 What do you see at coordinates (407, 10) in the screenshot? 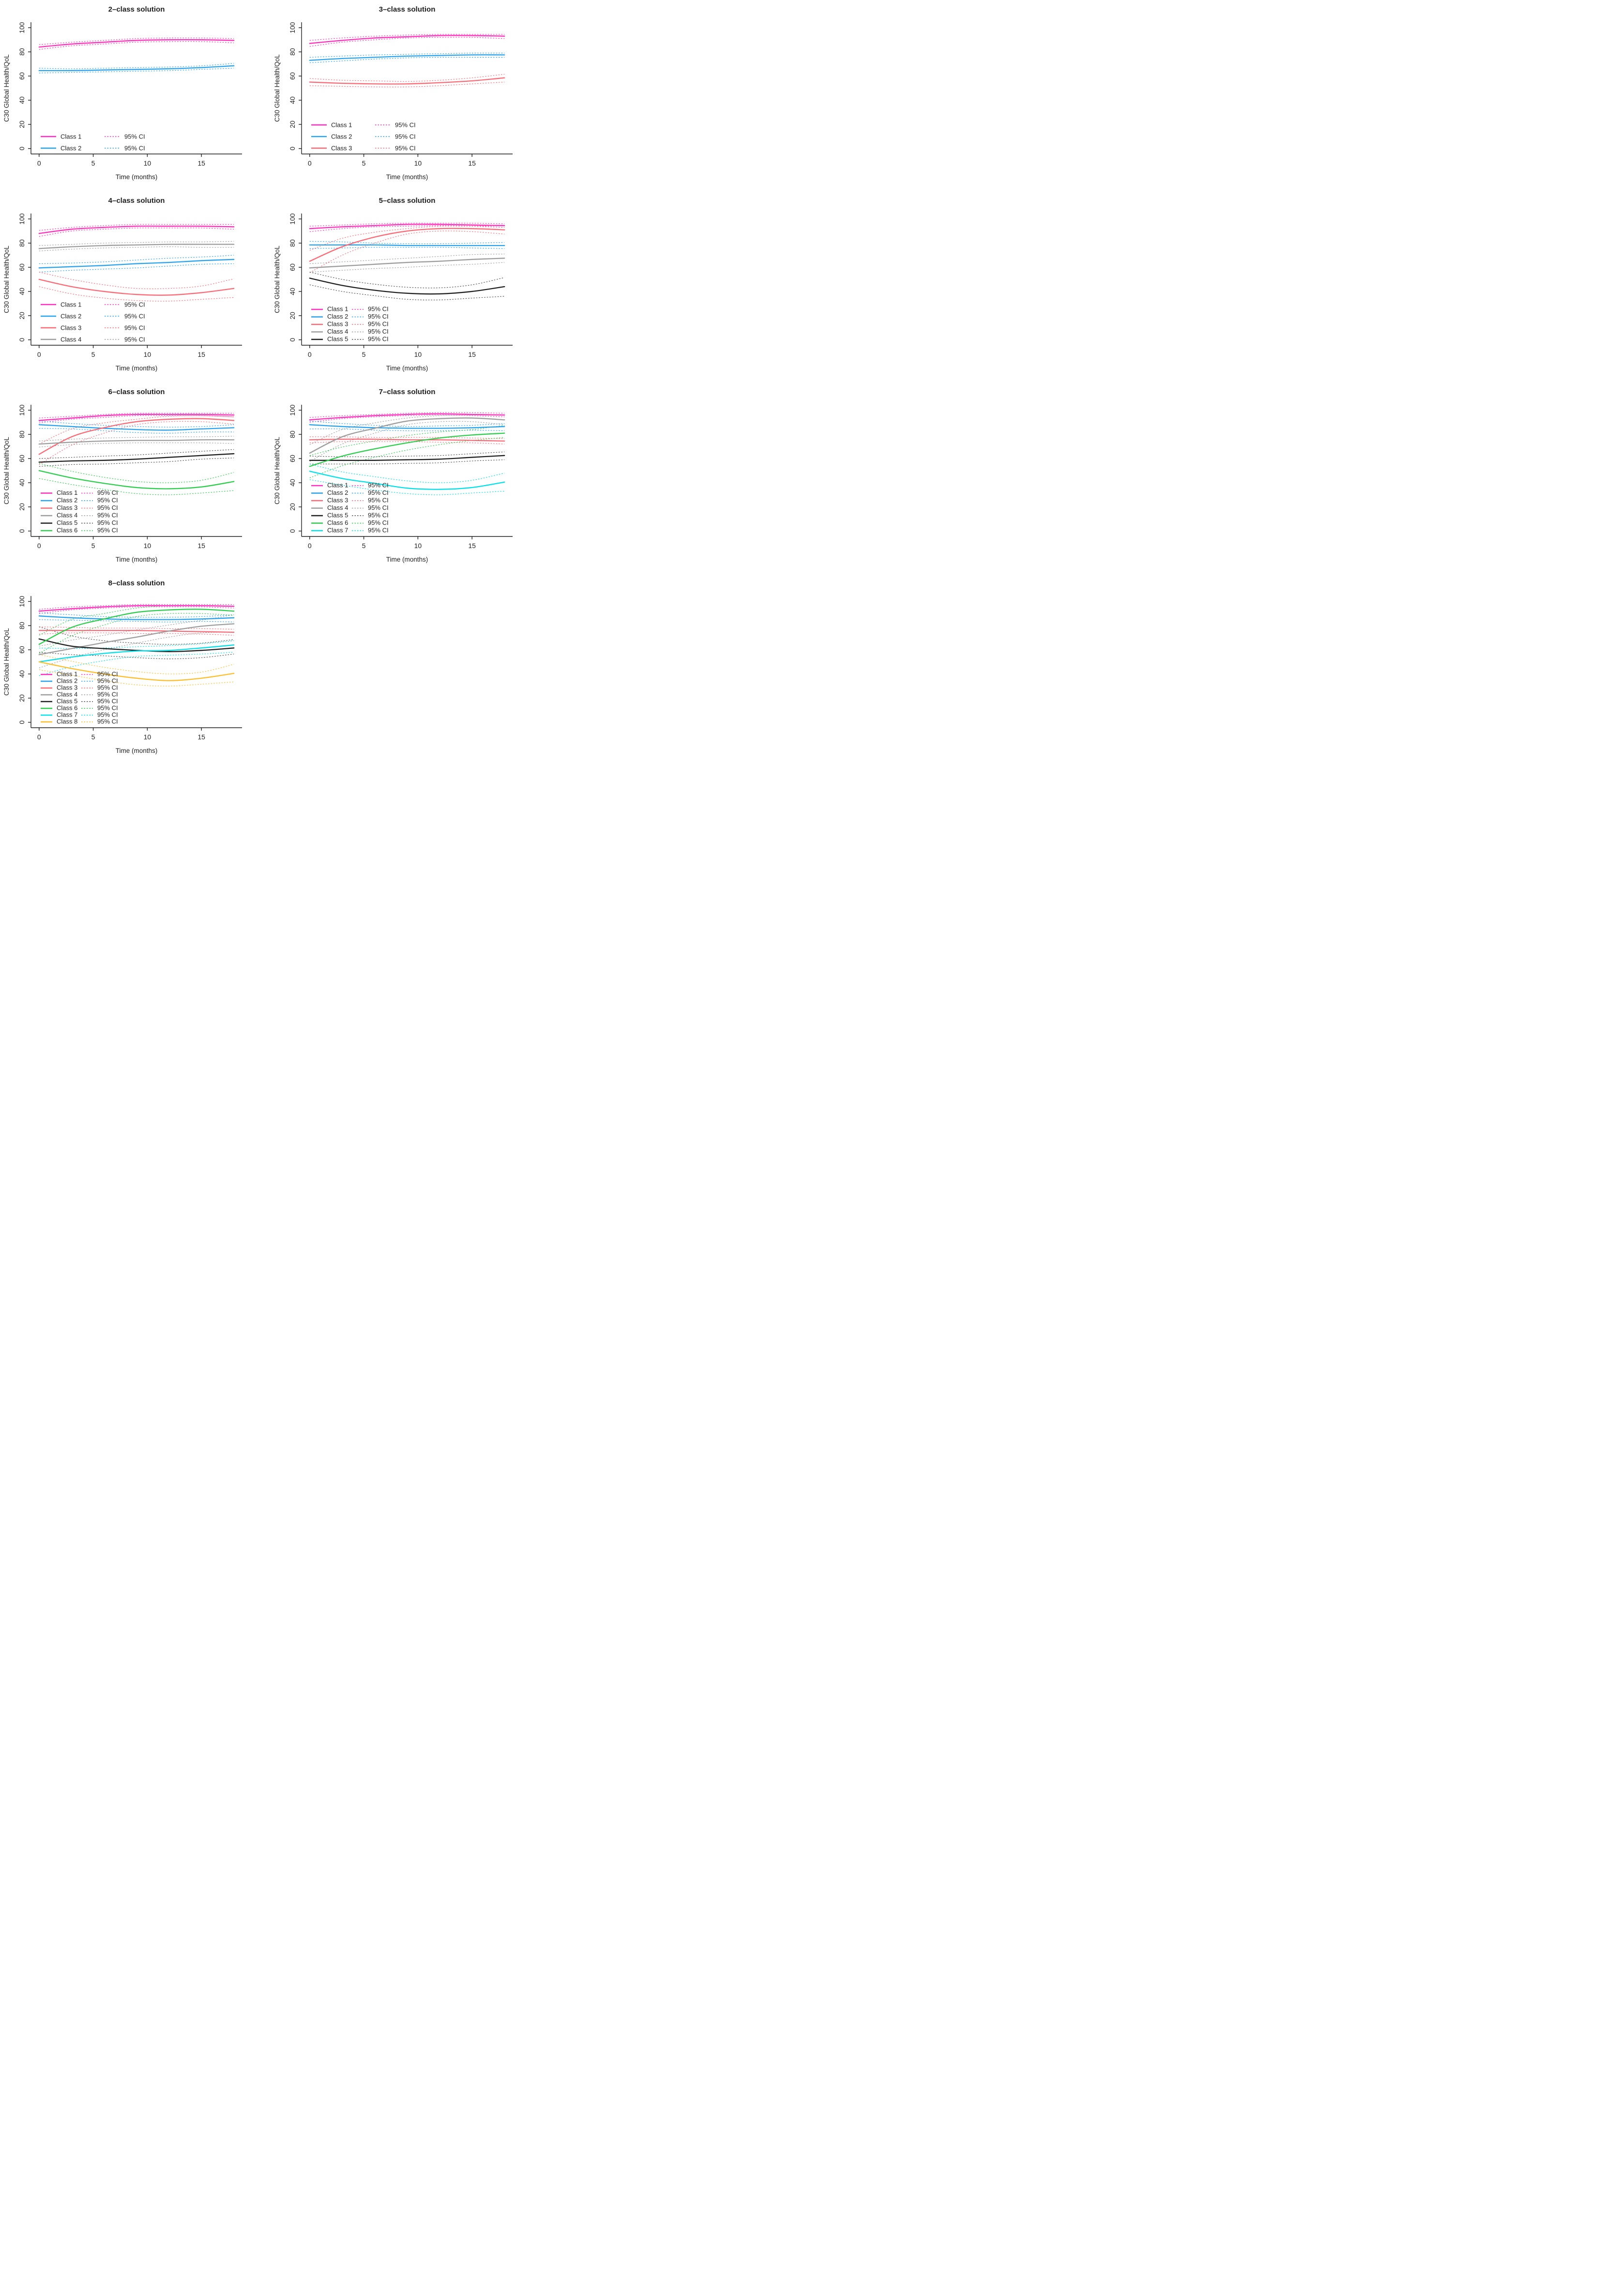
I see `panel-title: 3–class solution` at bounding box center [407, 10].